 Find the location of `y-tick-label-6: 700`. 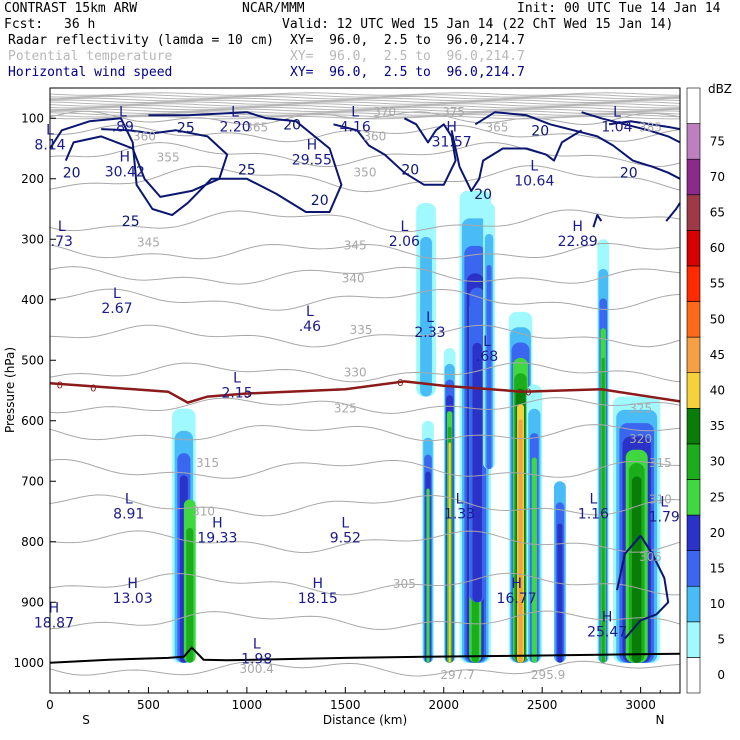

y-tick-label-6: 700 is located at coordinates (32, 481).